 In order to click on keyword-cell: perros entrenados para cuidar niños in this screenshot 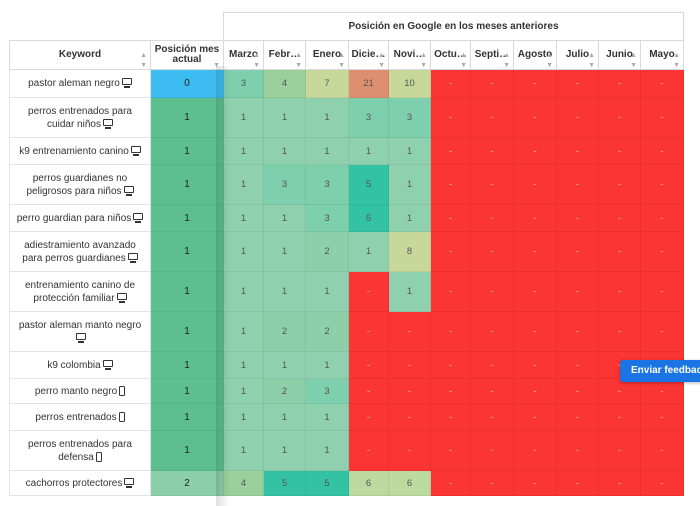, I will do `click(80, 117)`.